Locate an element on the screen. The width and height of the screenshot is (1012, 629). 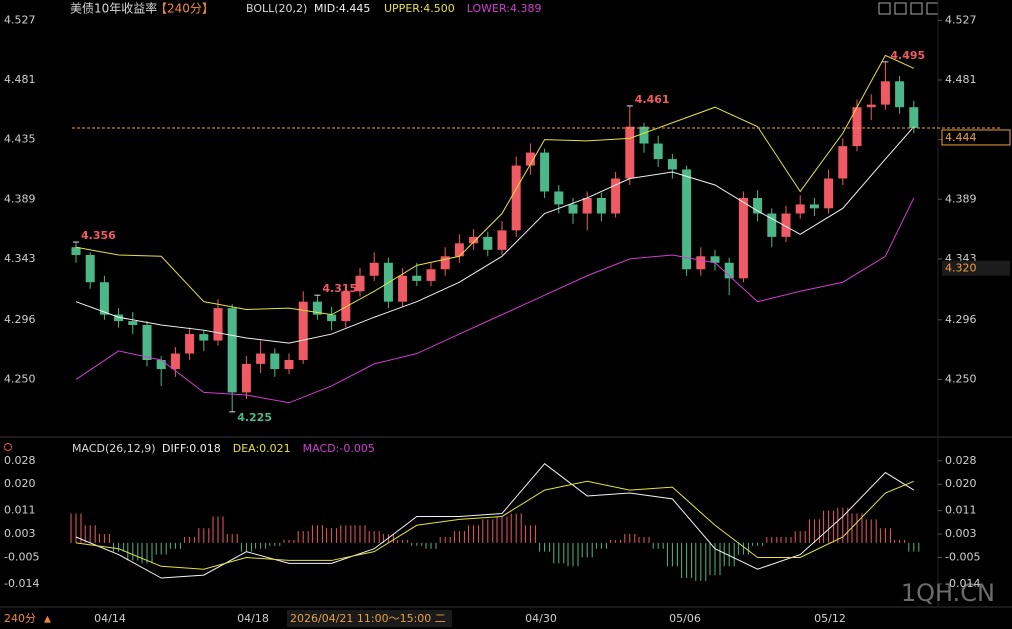
y-tick-label: 4.343 is located at coordinates (20, 258).